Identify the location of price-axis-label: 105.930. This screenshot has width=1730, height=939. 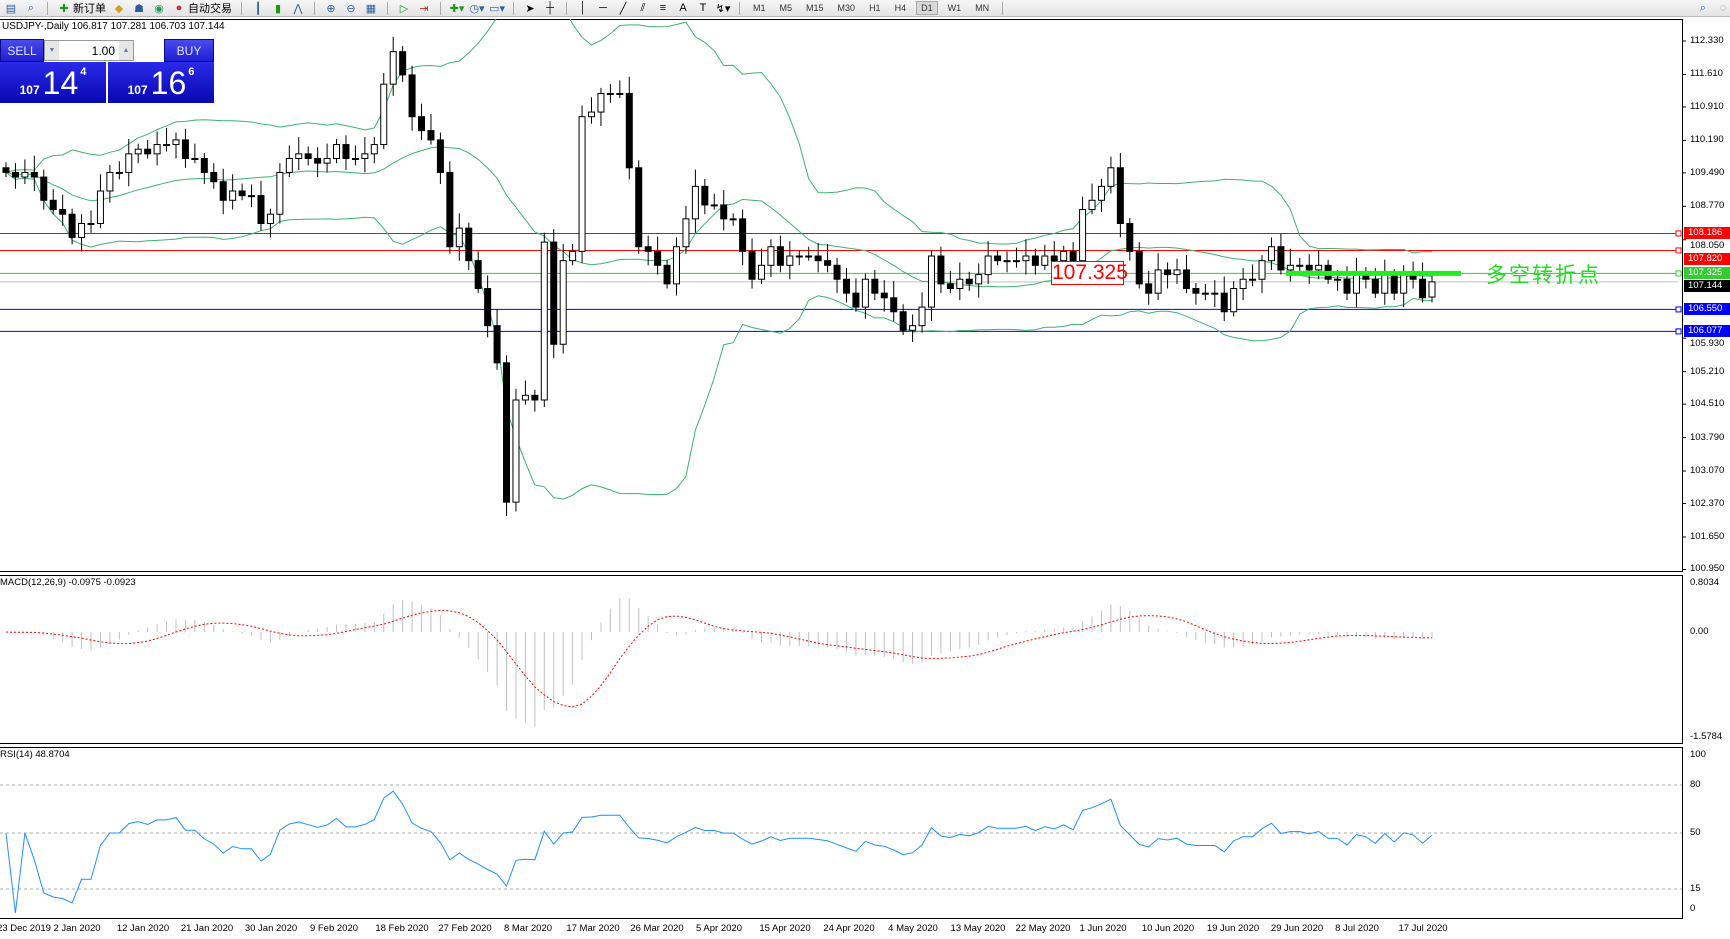
(1707, 344).